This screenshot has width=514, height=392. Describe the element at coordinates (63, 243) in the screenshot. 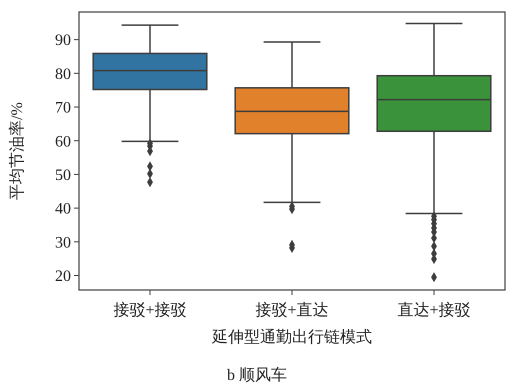

I see `y-tick-label: 30` at that location.